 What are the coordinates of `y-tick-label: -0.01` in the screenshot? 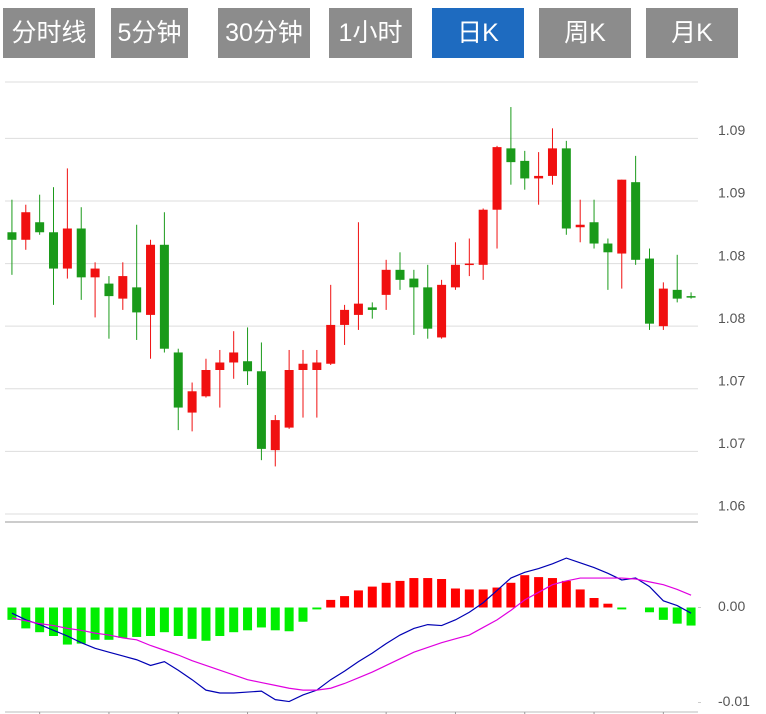 It's located at (734, 701).